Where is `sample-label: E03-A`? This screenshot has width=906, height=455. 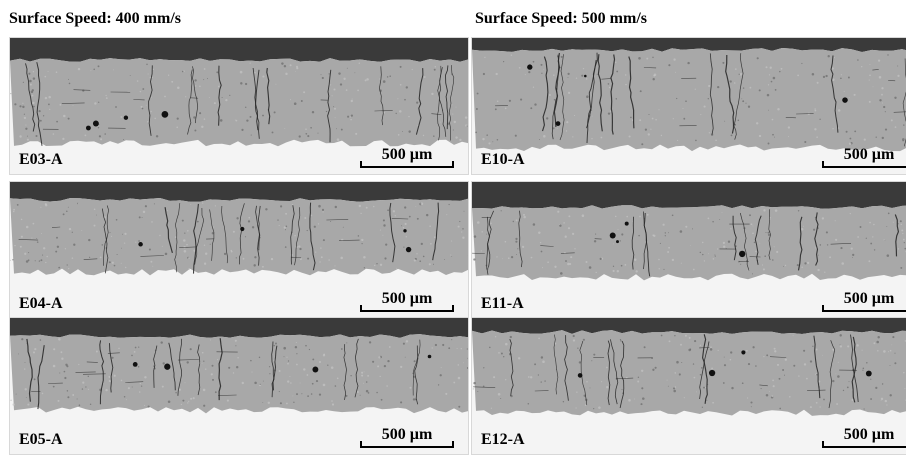
sample-label: E03-A is located at coordinates (41, 160).